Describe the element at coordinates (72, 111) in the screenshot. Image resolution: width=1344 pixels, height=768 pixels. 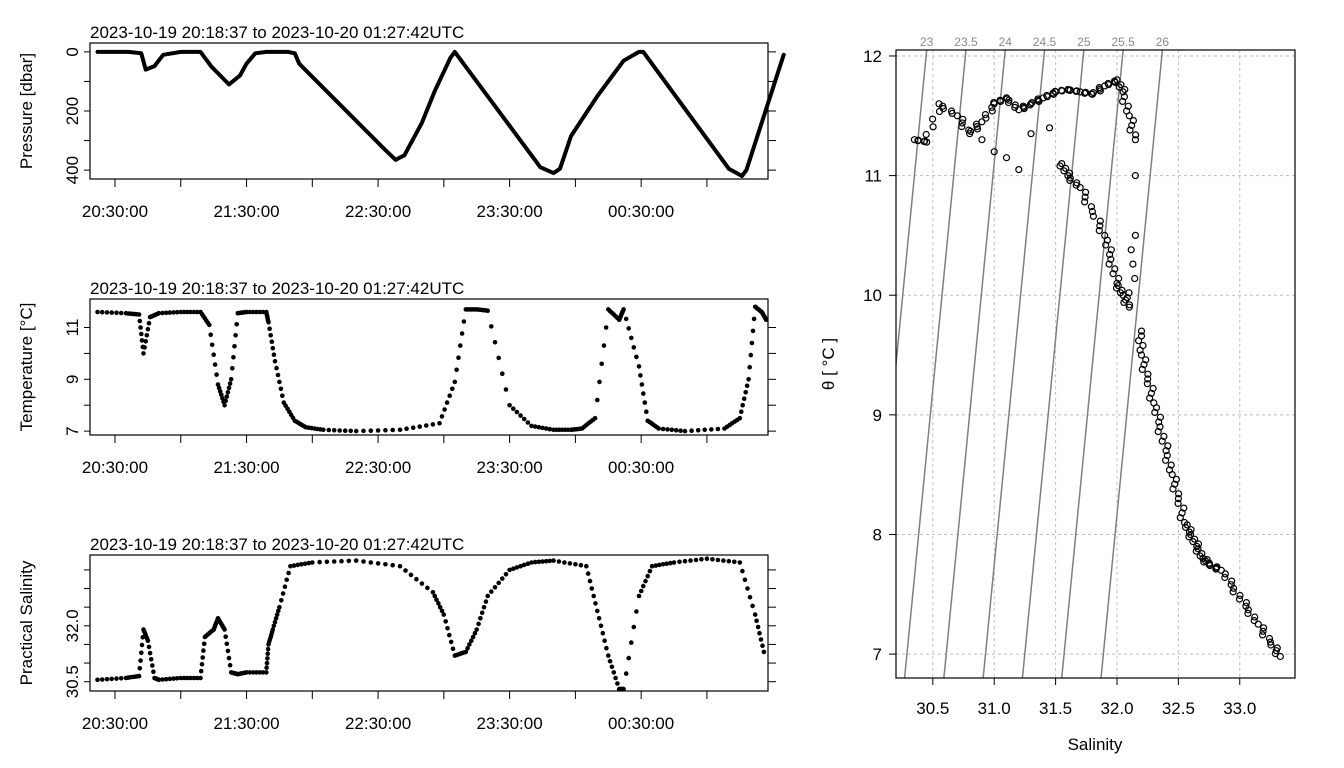
I see `y-tick-label: 200` at that location.